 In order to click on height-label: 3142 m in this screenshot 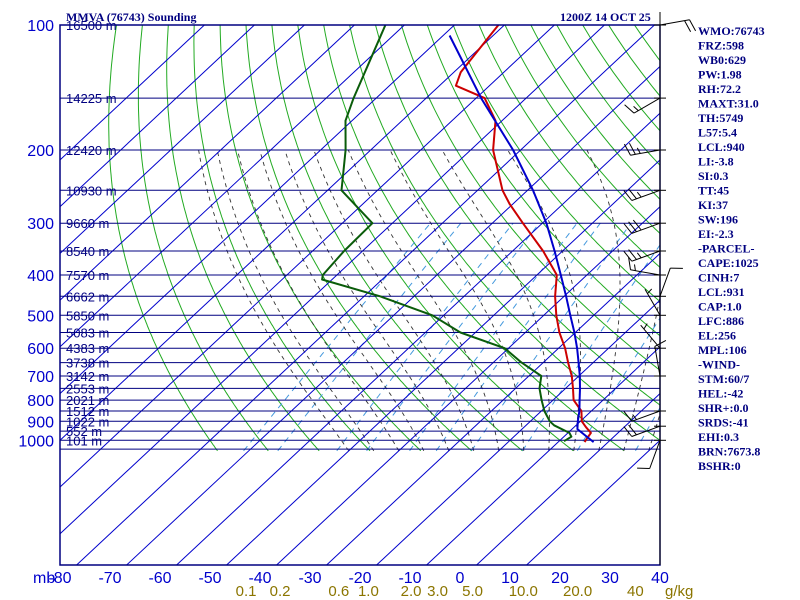, I will do `click(87, 376)`.